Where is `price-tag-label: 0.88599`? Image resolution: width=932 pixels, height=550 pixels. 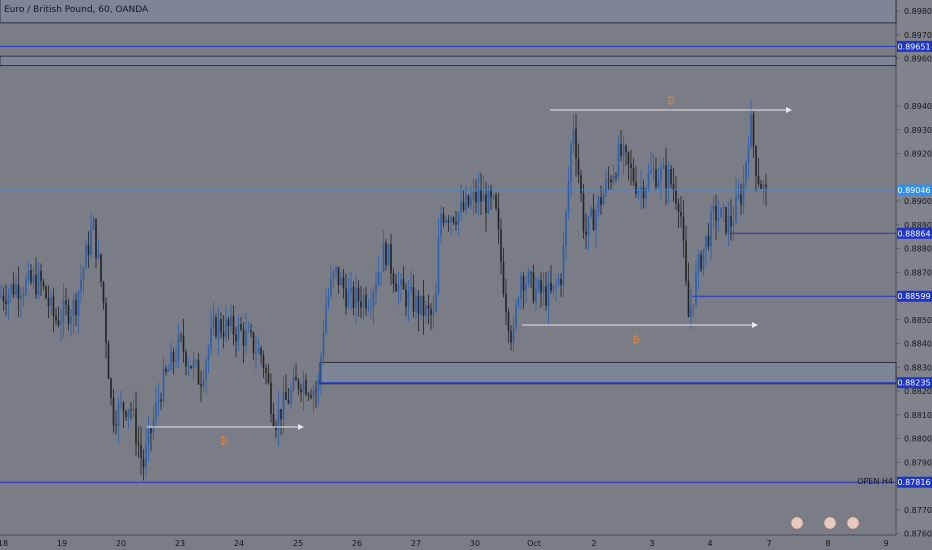
price-tag-label: 0.88599 is located at coordinates (913, 296).